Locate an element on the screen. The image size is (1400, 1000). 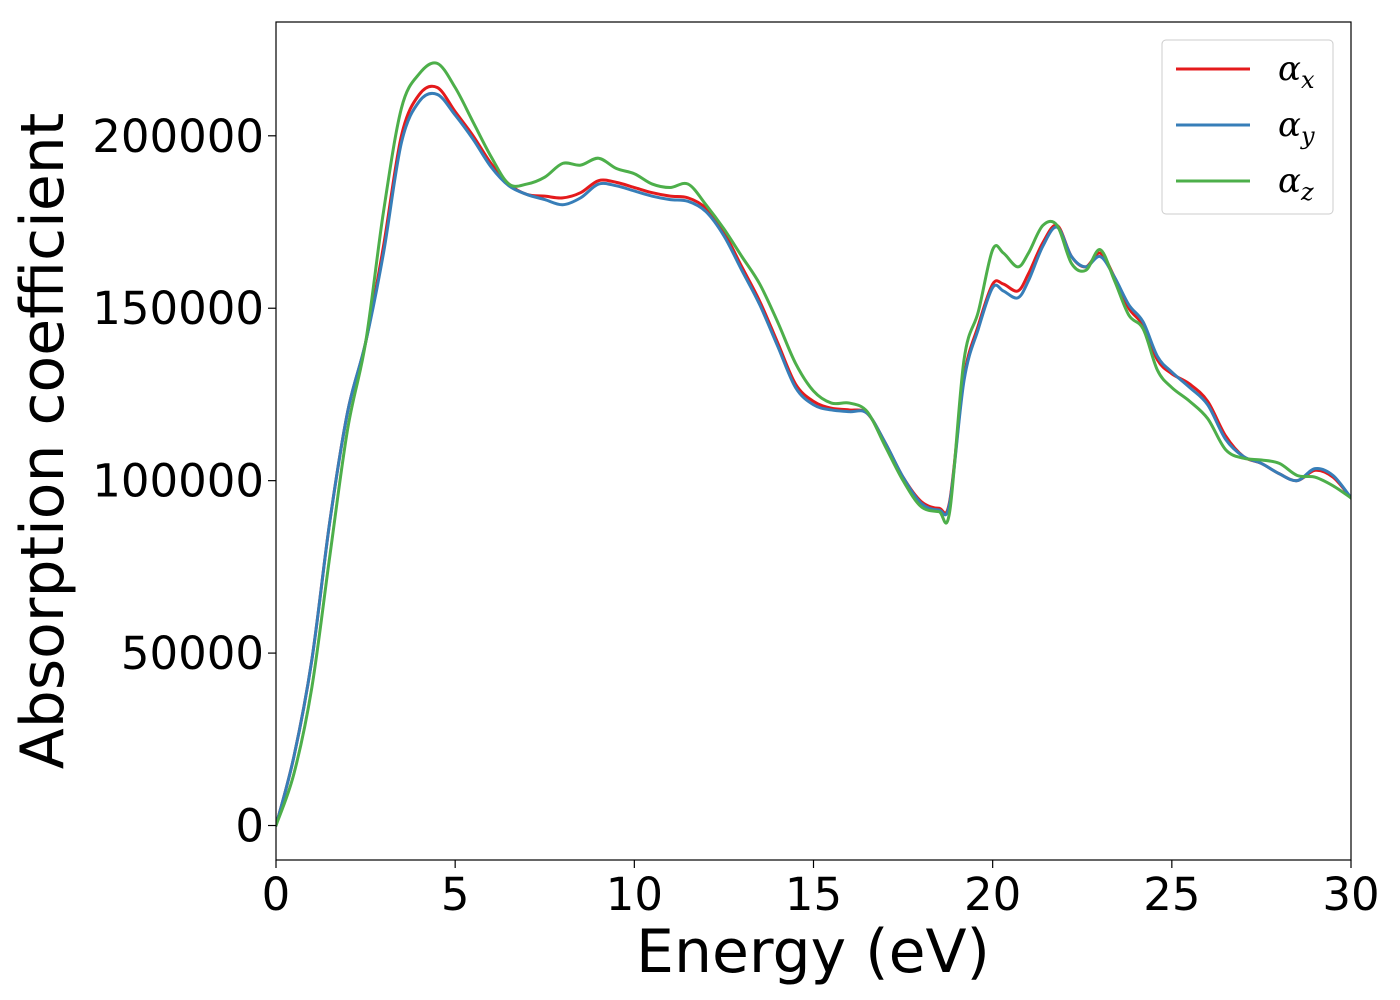
y-tick-label: 150000 is located at coordinates (178, 308).